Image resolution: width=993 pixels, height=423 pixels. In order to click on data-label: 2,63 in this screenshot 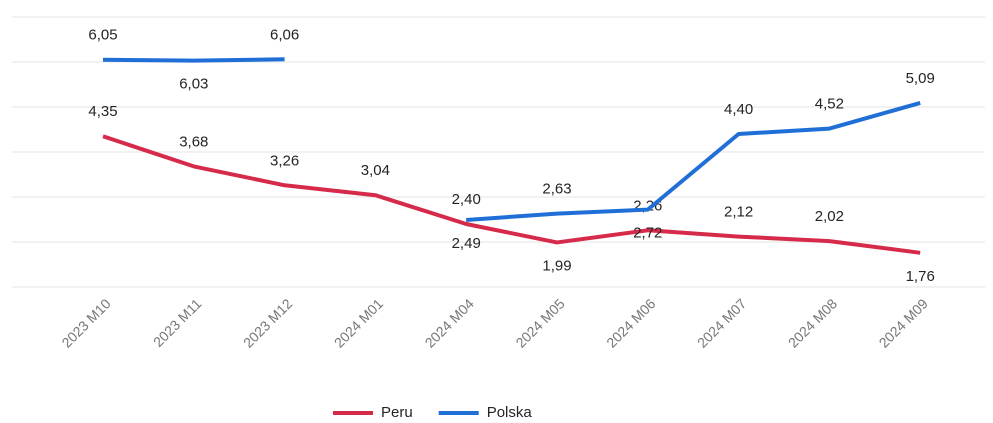, I will do `click(556, 189)`.